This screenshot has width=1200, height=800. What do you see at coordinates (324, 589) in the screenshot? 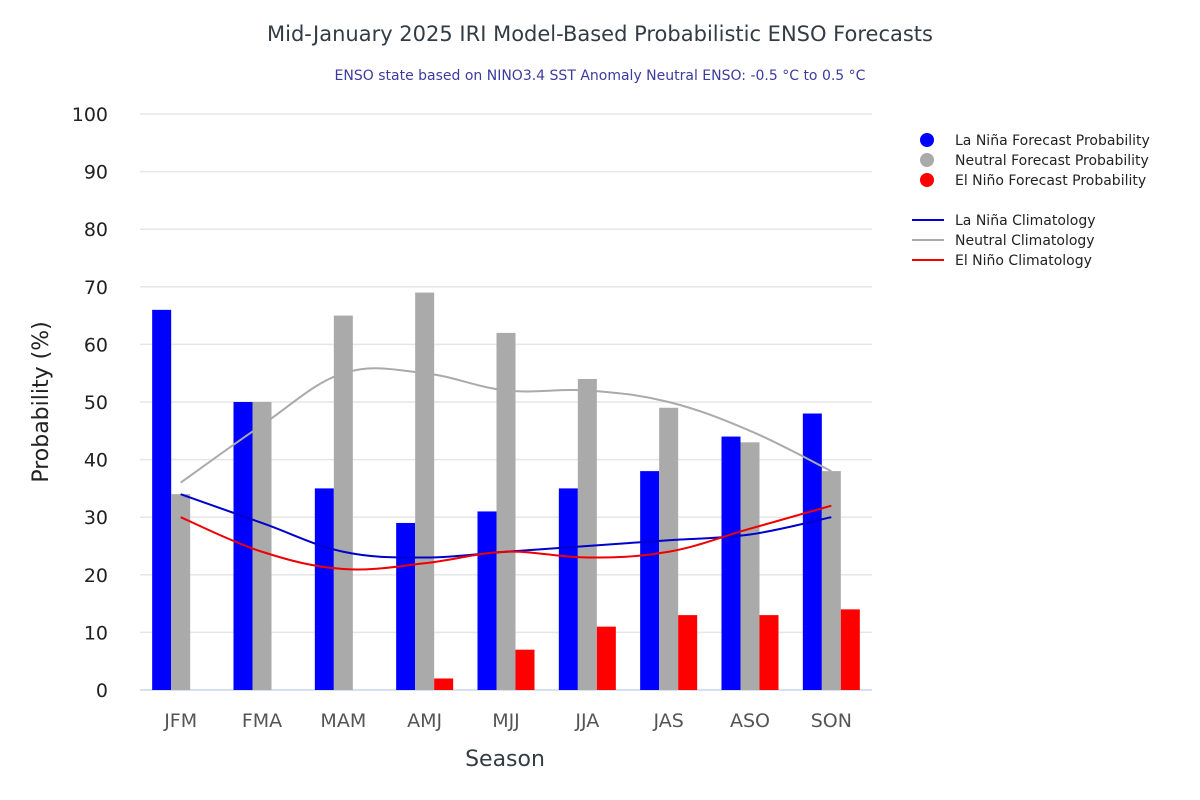
I see `bar-la-ni-a-forecast-probability-mam` at bounding box center [324, 589].